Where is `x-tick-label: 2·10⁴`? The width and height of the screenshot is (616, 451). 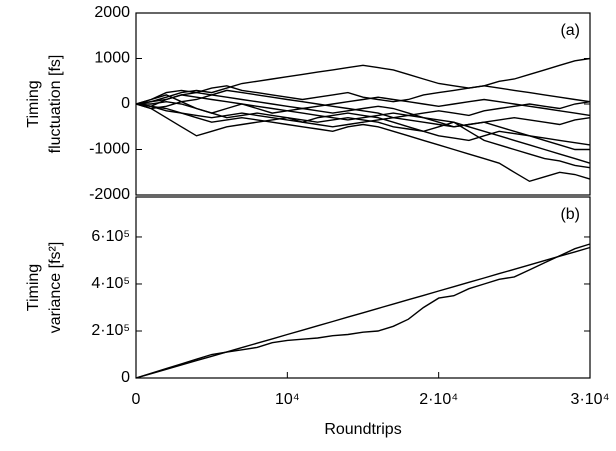
x-tick-label: 2·10⁴ is located at coordinates (438, 399).